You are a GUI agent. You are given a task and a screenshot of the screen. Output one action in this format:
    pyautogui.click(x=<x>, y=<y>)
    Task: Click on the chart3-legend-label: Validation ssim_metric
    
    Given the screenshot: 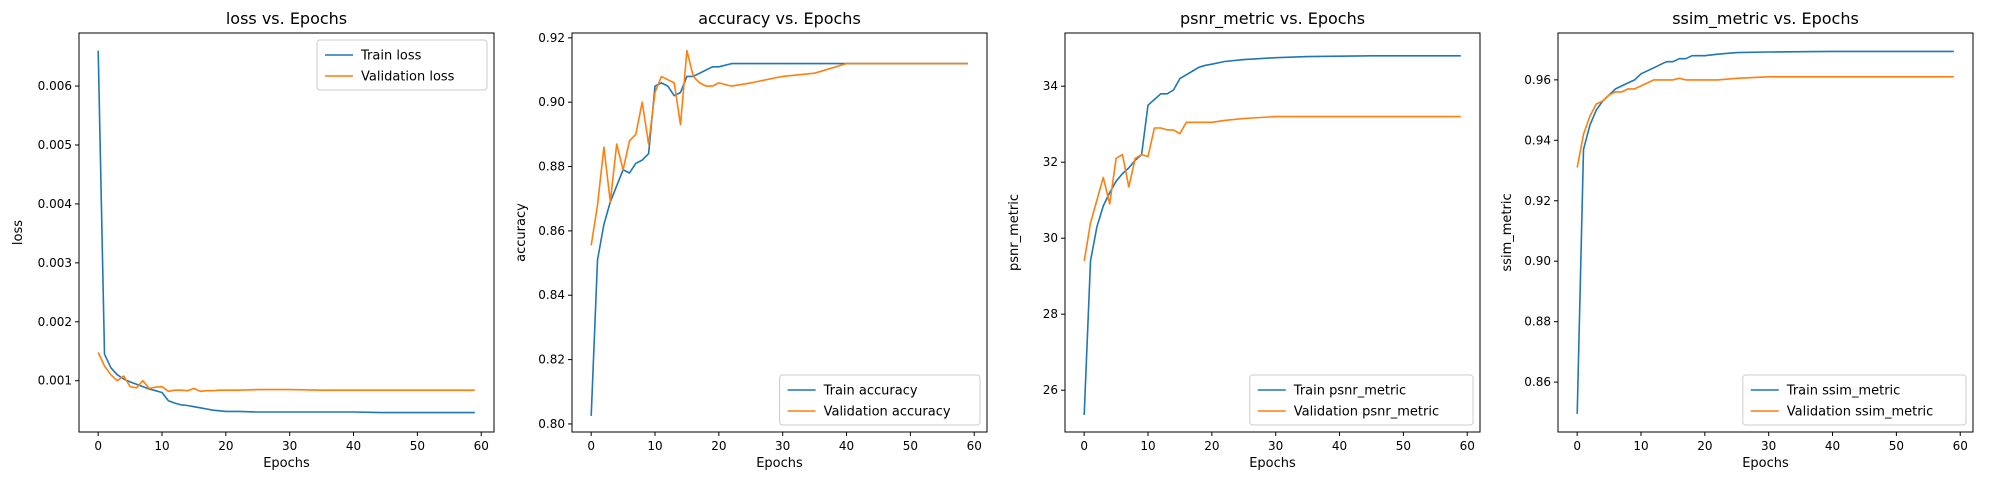 What is the action you would take?
    pyautogui.click(x=1860, y=412)
    